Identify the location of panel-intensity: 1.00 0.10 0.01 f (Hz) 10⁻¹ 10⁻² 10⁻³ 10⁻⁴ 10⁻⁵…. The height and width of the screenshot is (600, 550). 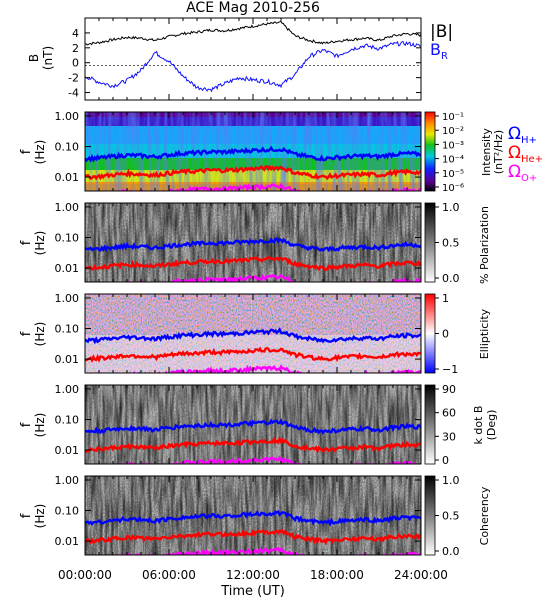
(281, 152).